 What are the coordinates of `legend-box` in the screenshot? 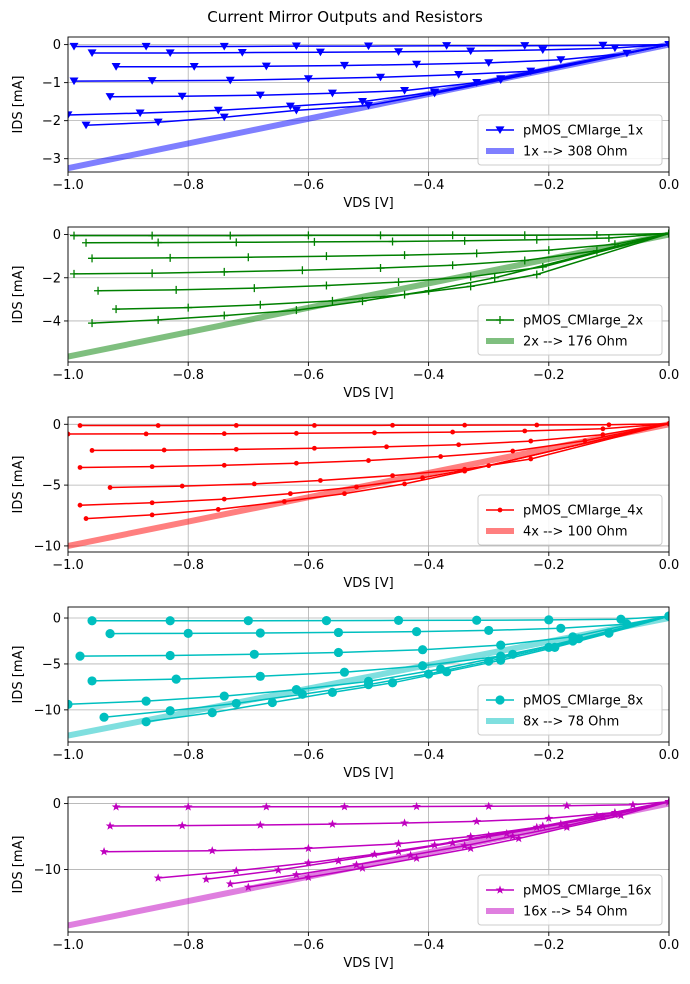 It's located at (570, 900).